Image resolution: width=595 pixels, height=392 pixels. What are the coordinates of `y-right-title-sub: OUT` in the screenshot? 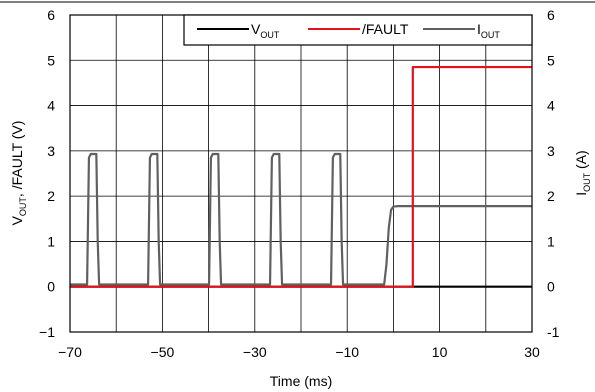 It's located at (587, 182).